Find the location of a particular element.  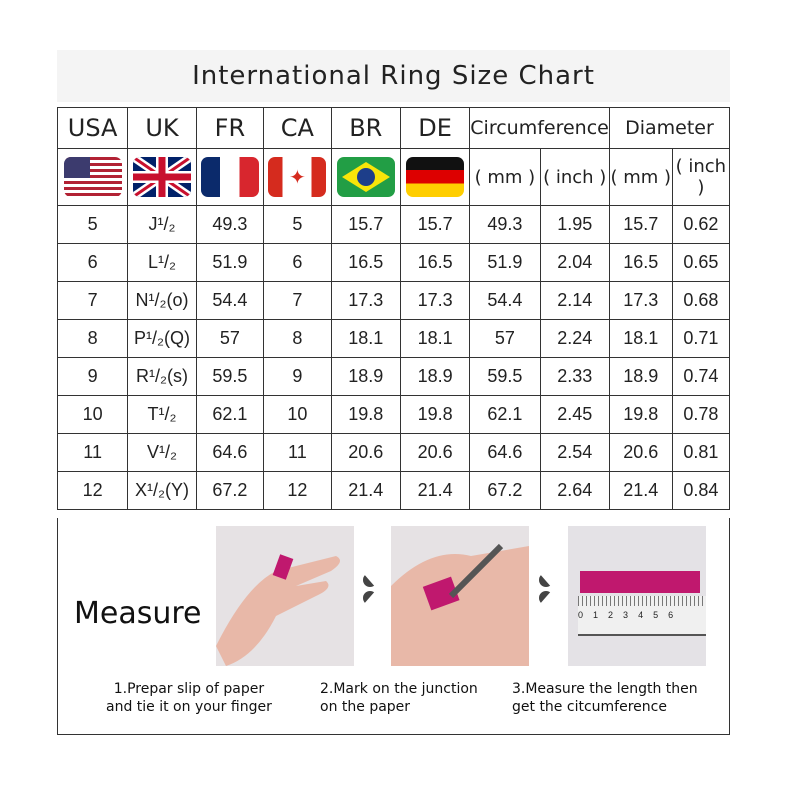

table-row: 5 J¹/₂ 49.3 5 15.7 15.7 49.3 1.95 15.7 0.62 is located at coordinates (393, 224).